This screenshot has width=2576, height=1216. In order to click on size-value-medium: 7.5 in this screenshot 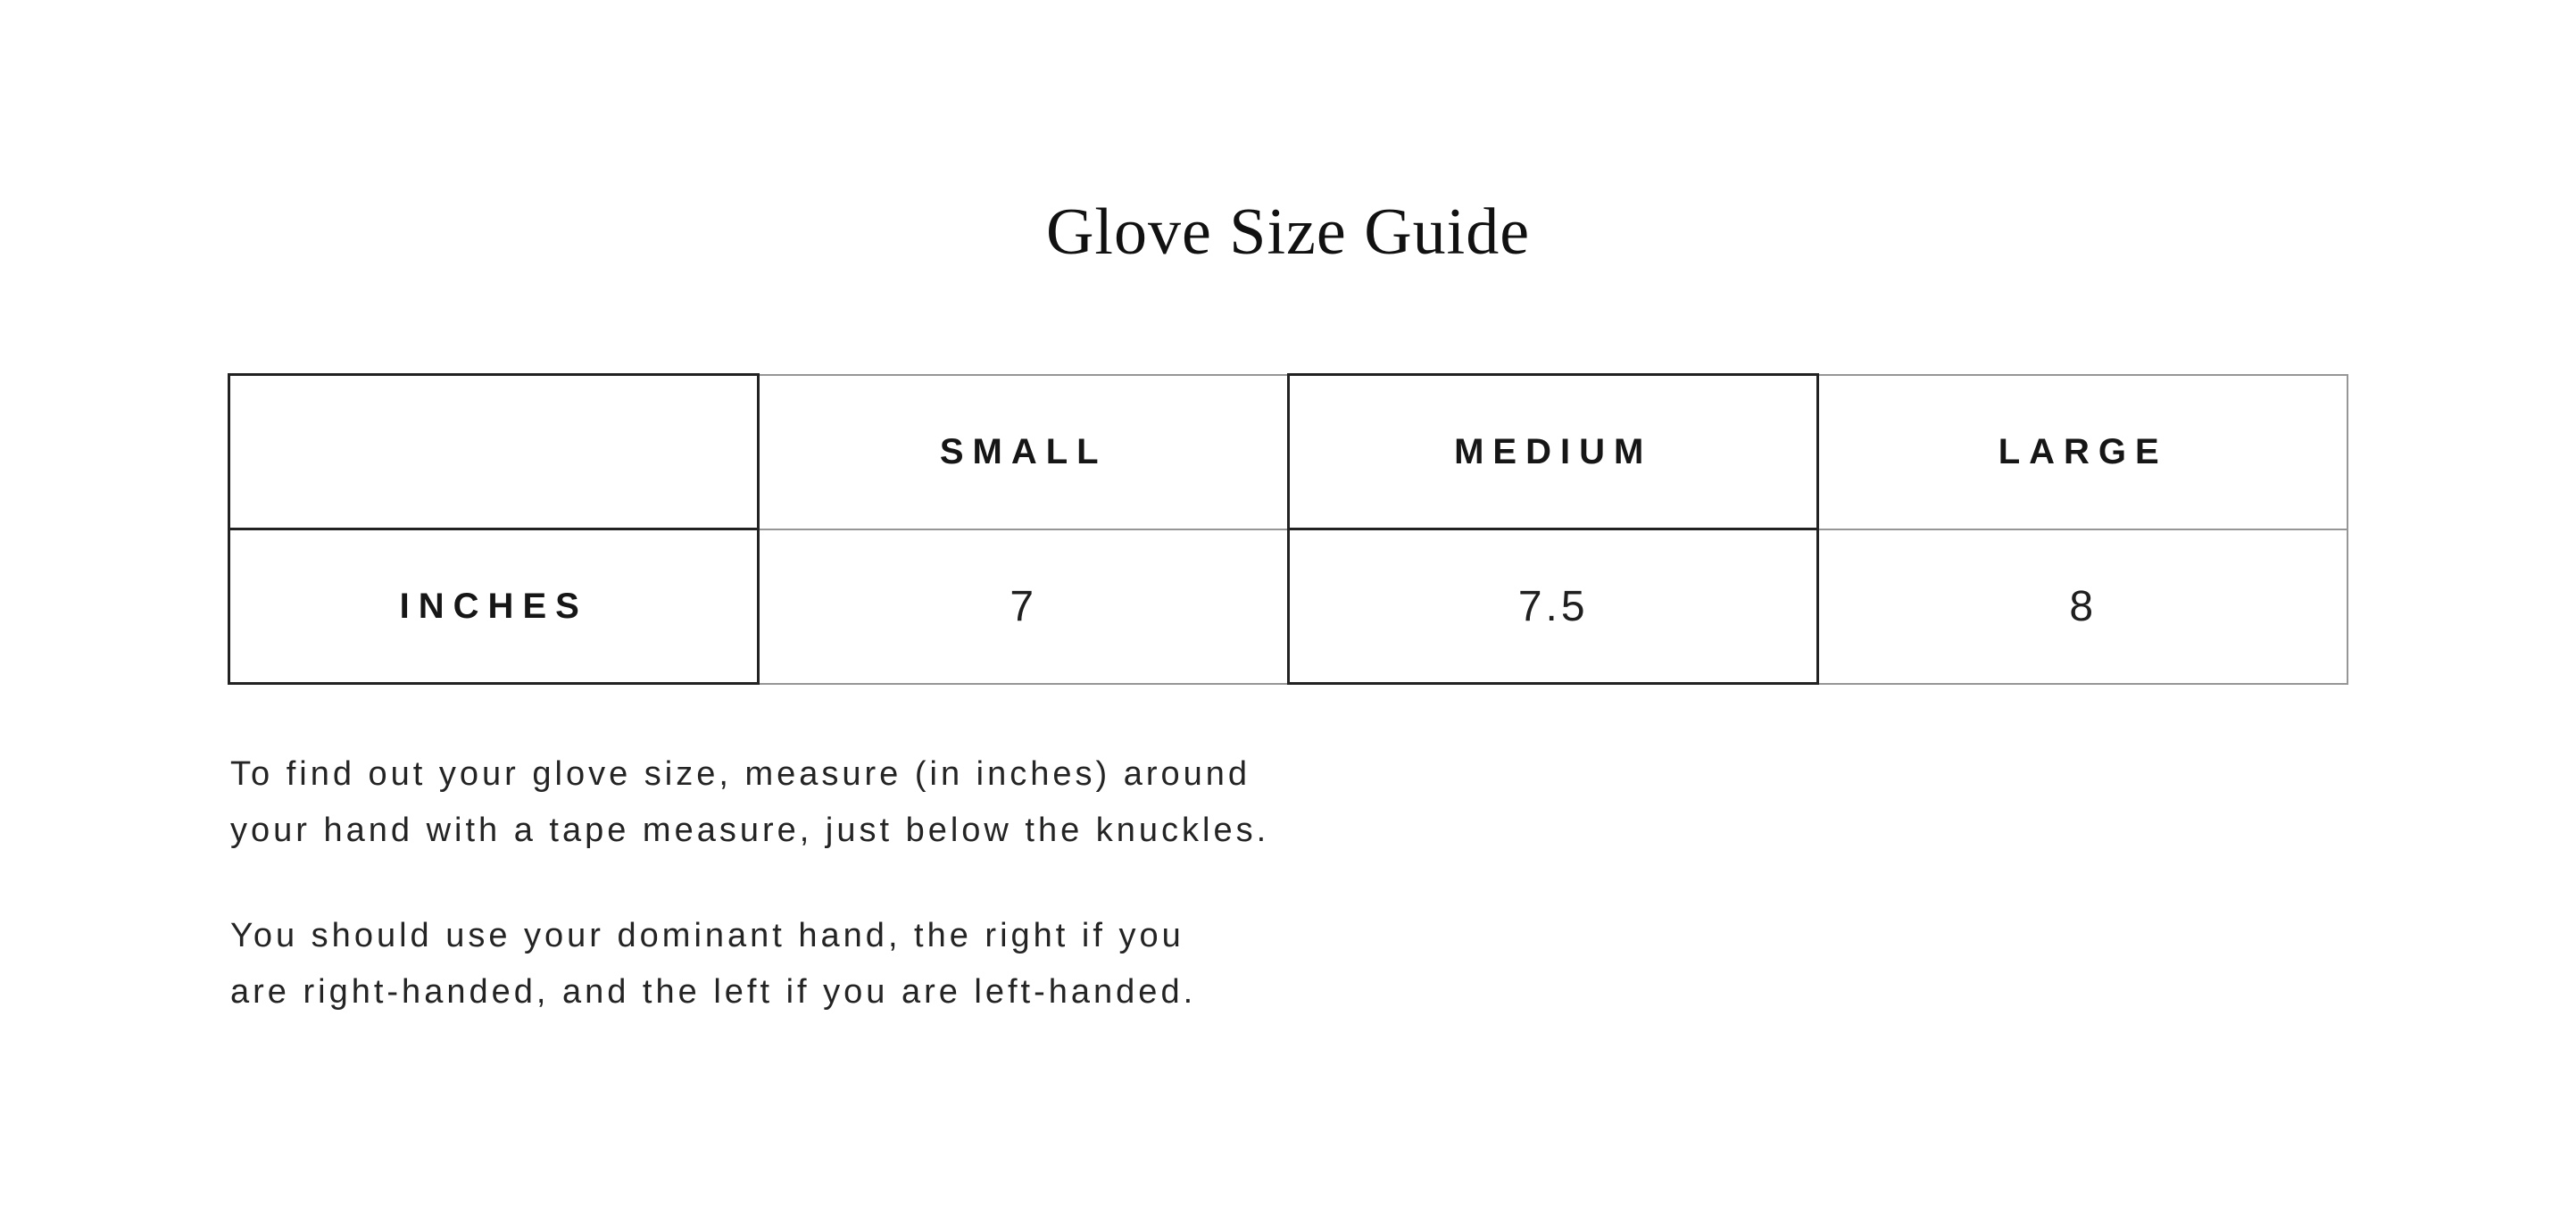, I will do `click(1553, 606)`.